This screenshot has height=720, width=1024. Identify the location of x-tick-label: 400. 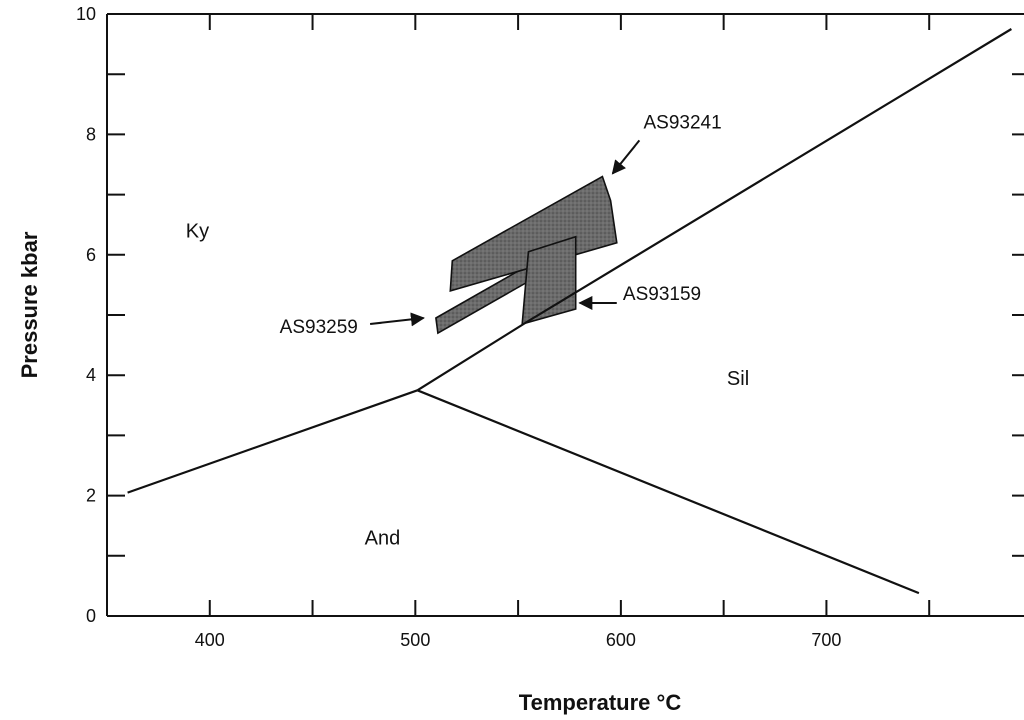
(210, 640).